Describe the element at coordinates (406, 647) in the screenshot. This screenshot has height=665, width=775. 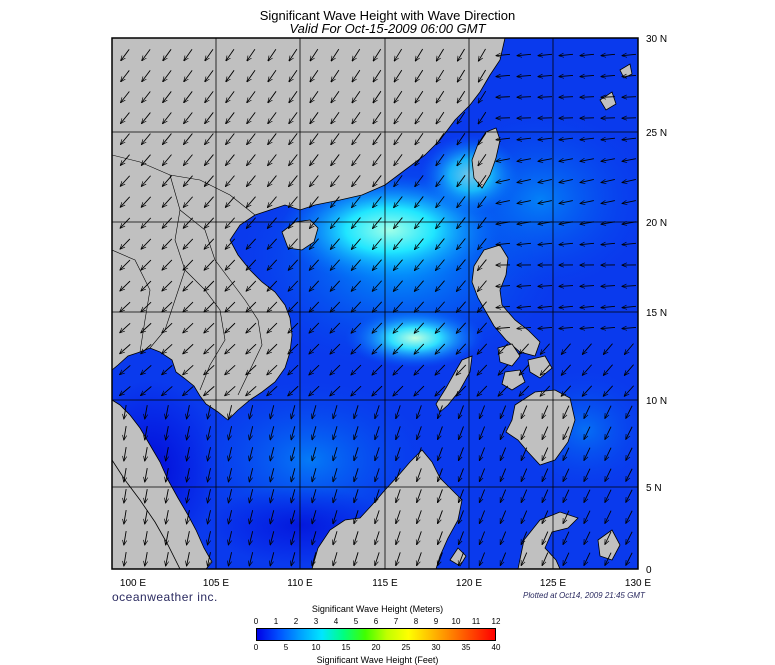
I see `colorbar-tick-label: 25` at that location.